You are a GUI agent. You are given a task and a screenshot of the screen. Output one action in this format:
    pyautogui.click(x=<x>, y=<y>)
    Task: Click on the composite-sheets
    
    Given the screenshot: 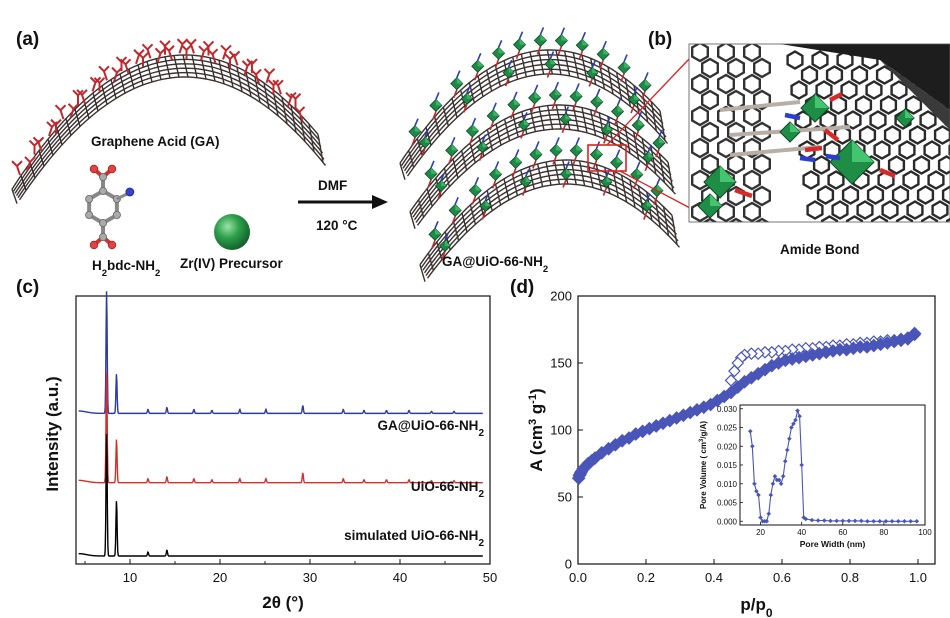 What is the action you would take?
    pyautogui.click(x=545, y=154)
    